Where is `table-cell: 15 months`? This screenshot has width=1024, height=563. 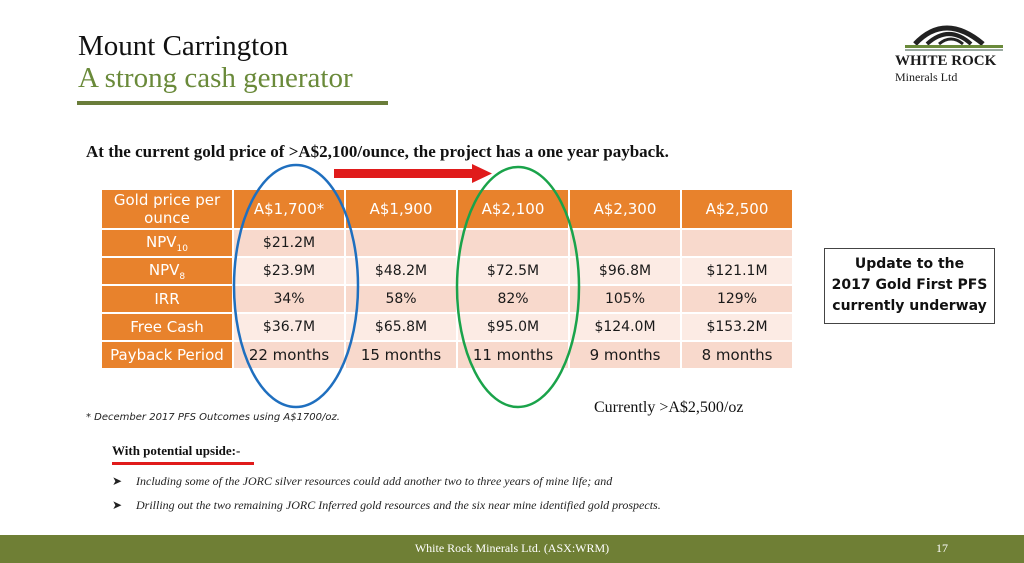
table-cell: 15 months is located at coordinates (401, 355).